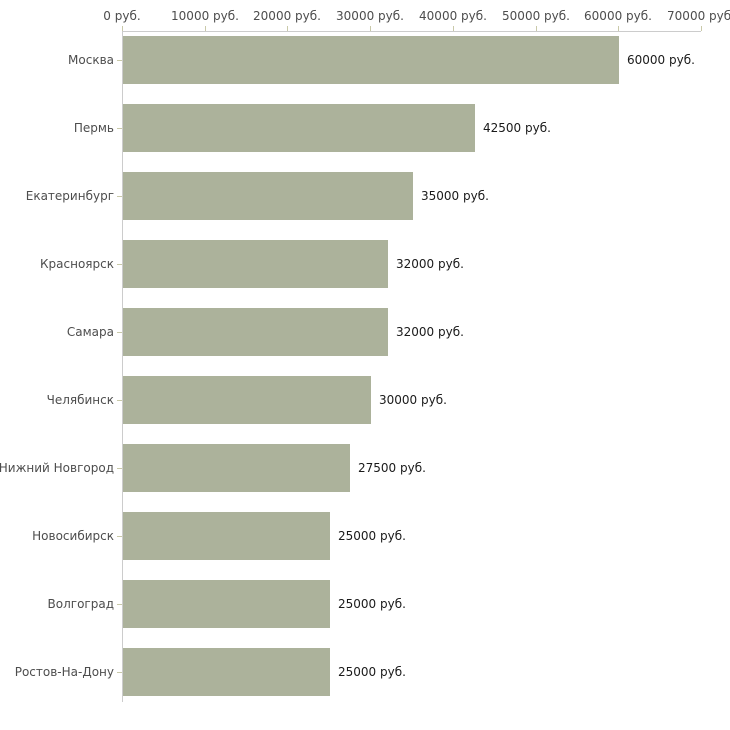  Describe the element at coordinates (661, 60) in the screenshot. I see `value-label: 60000 руб.` at that location.